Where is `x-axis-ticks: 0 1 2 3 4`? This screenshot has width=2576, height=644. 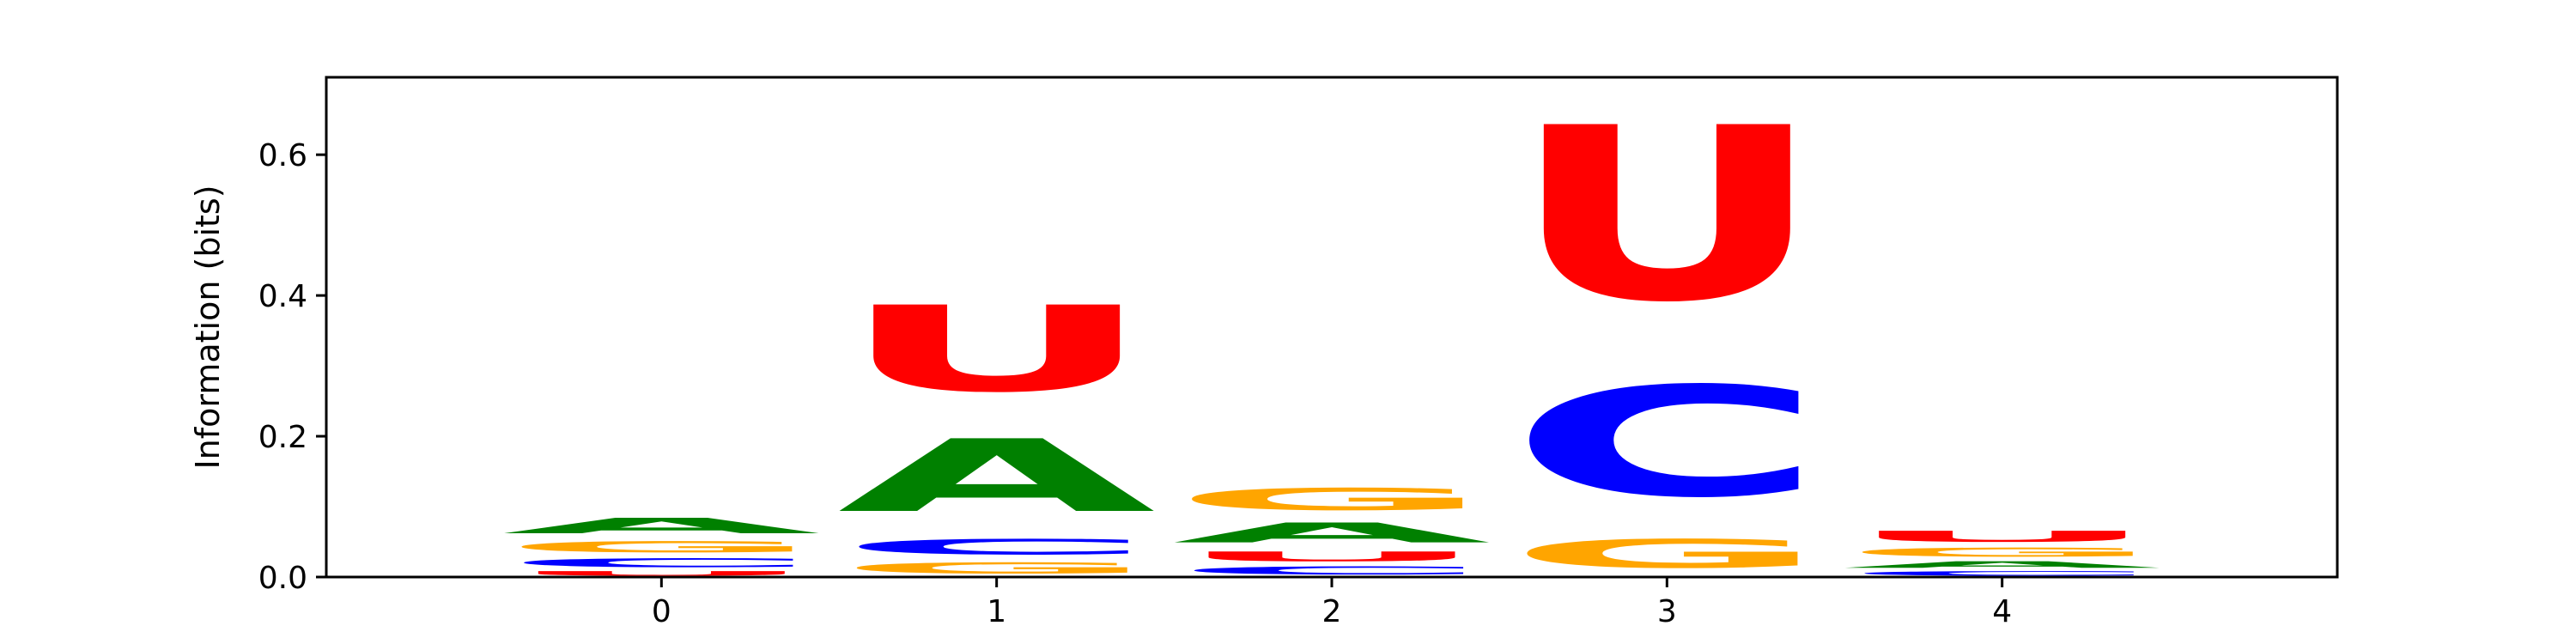 x-axis-ticks: 0 1 2 3 4 is located at coordinates (1332, 603).